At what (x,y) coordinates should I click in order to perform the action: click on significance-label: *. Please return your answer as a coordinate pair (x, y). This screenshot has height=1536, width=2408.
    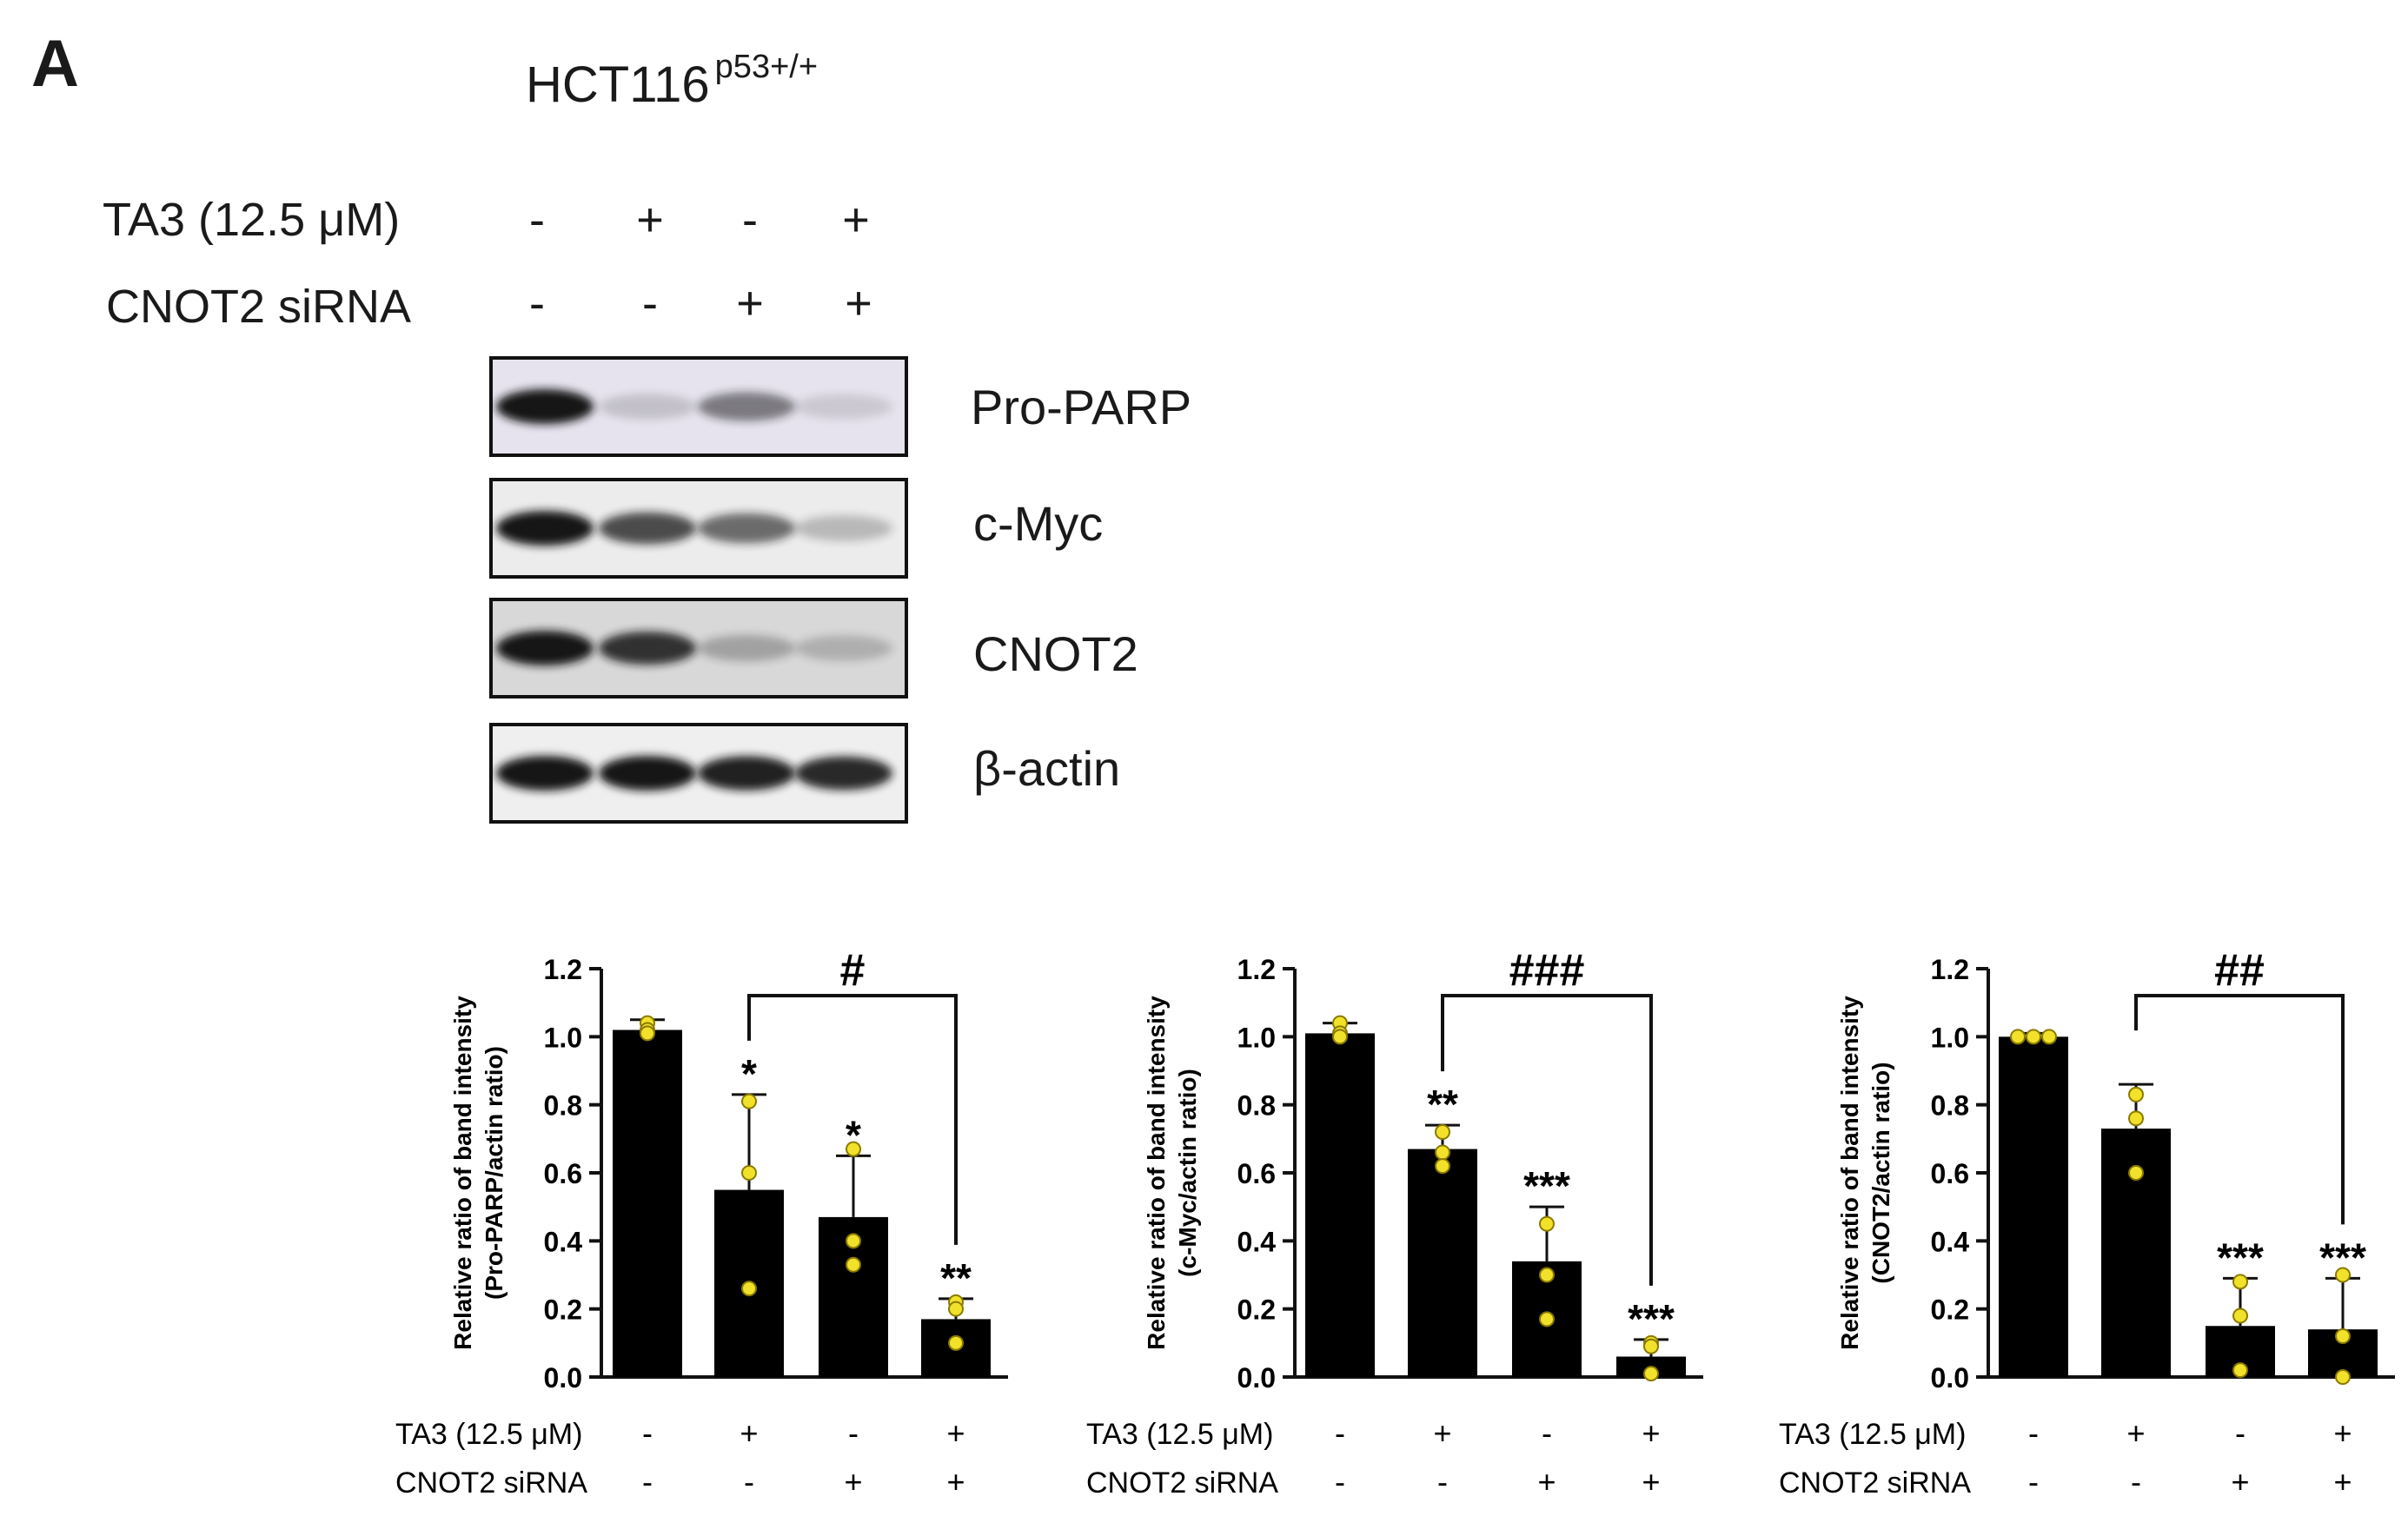
    Looking at the image, I should click on (749, 1073).